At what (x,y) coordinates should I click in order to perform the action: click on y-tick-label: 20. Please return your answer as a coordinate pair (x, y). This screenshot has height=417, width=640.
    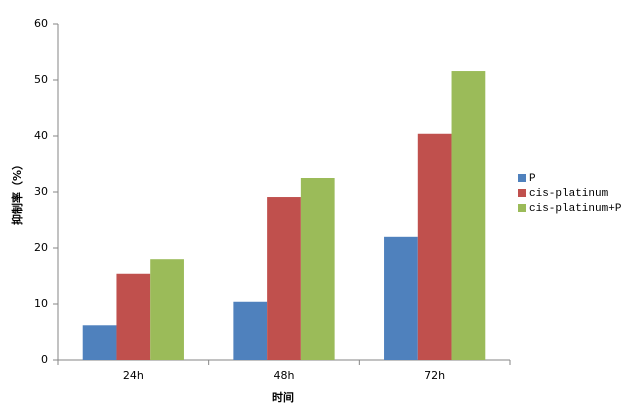
    Looking at the image, I should click on (41, 247).